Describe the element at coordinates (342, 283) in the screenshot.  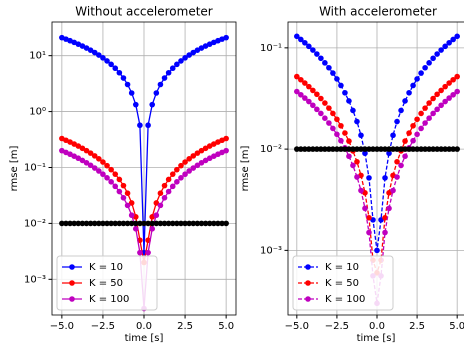
I see `legend-label: K = 50` at that location.